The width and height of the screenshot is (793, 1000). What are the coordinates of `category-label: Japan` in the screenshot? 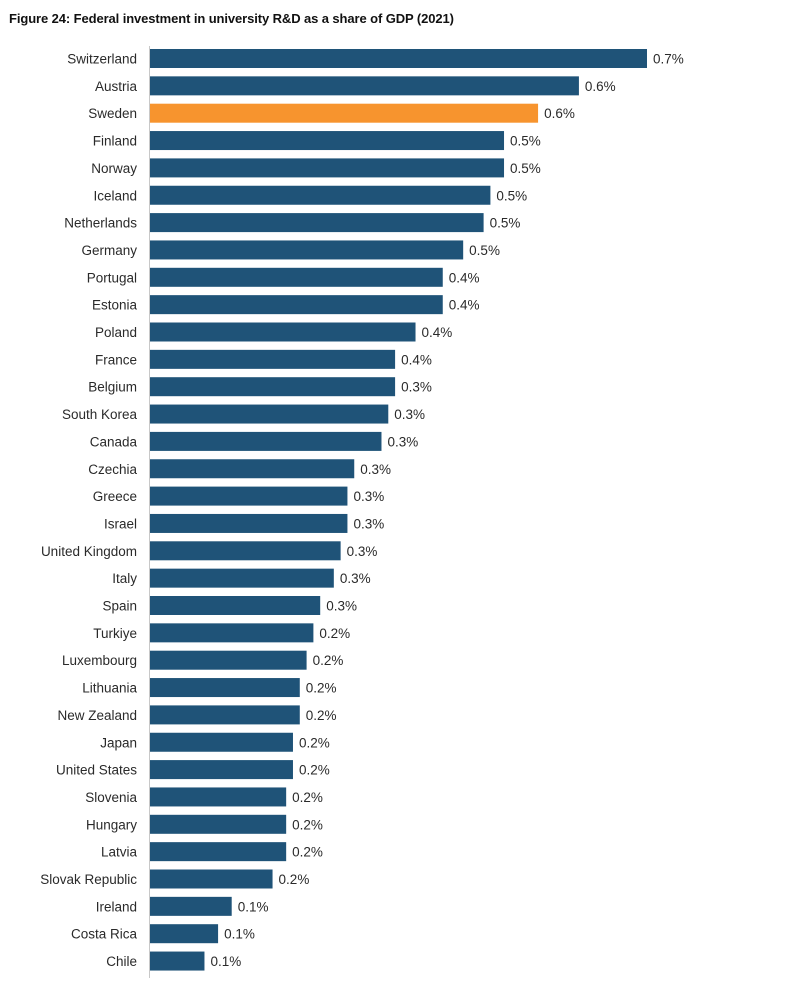 It's located at (118, 742).